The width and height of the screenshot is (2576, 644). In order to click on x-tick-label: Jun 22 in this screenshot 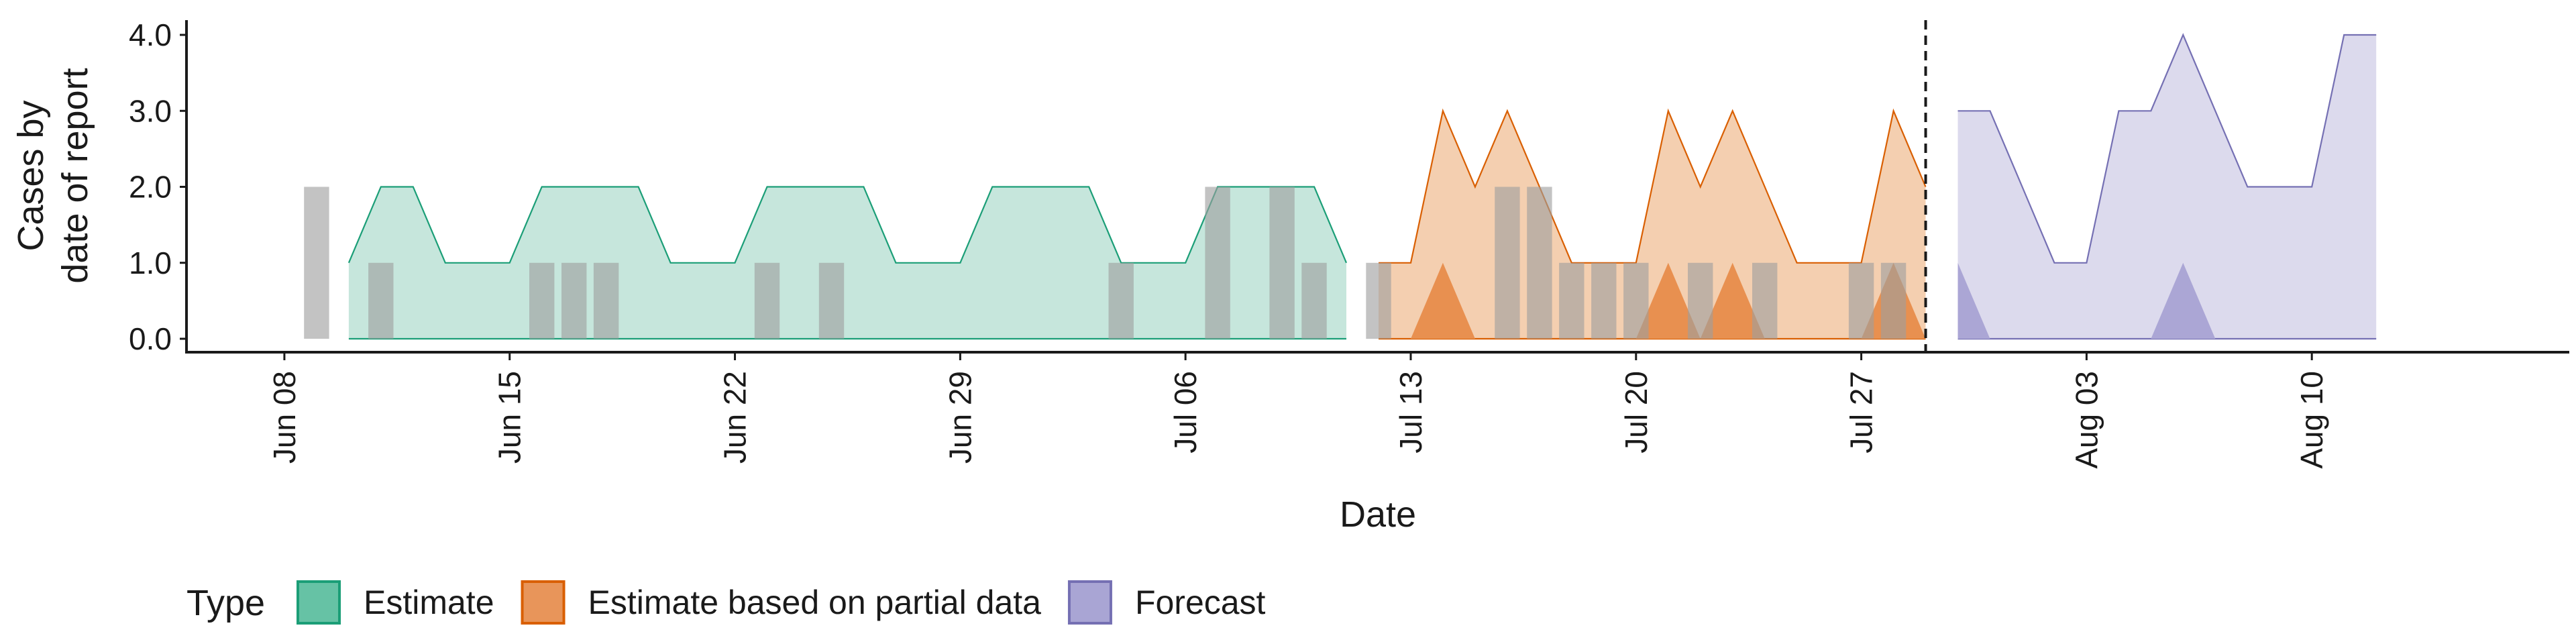, I will do `click(735, 417)`.